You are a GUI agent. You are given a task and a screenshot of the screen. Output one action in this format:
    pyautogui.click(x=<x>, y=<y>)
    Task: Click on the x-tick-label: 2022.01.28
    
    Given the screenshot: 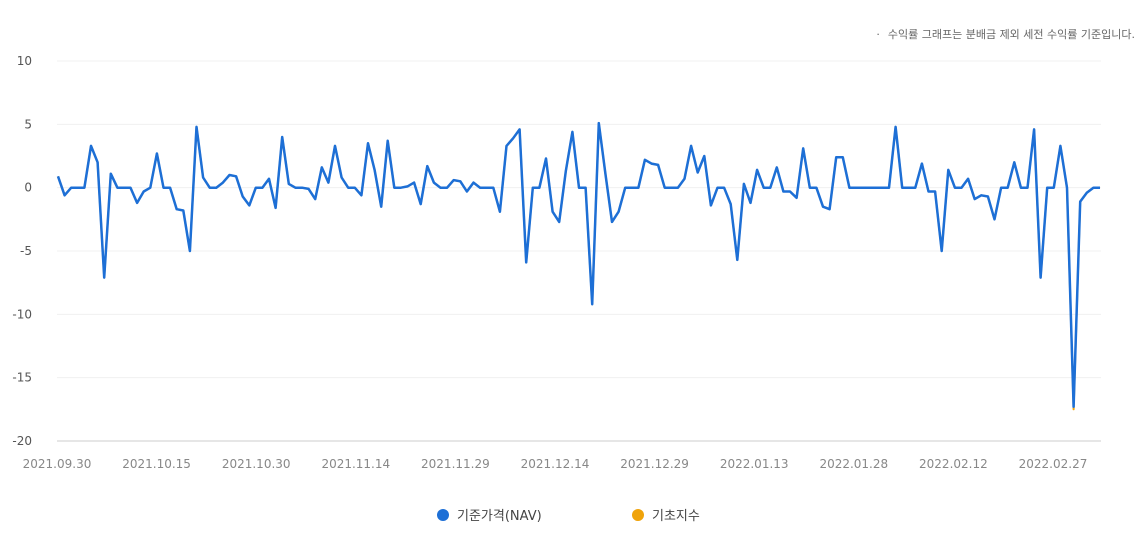 What is the action you would take?
    pyautogui.click(x=853, y=464)
    